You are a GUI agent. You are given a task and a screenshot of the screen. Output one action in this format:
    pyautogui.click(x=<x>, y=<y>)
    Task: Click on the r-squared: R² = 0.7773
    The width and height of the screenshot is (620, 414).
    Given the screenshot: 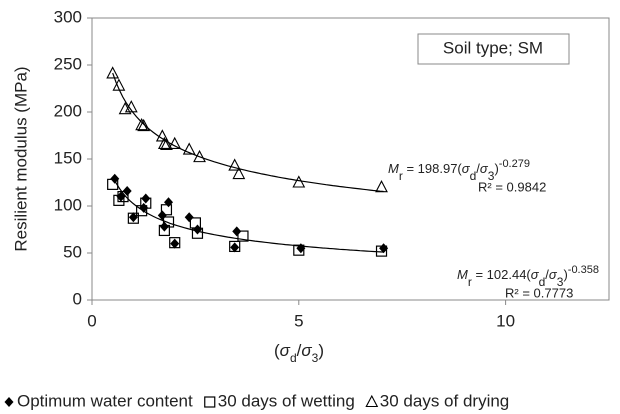 What is the action you would take?
    pyautogui.click(x=539, y=292)
    